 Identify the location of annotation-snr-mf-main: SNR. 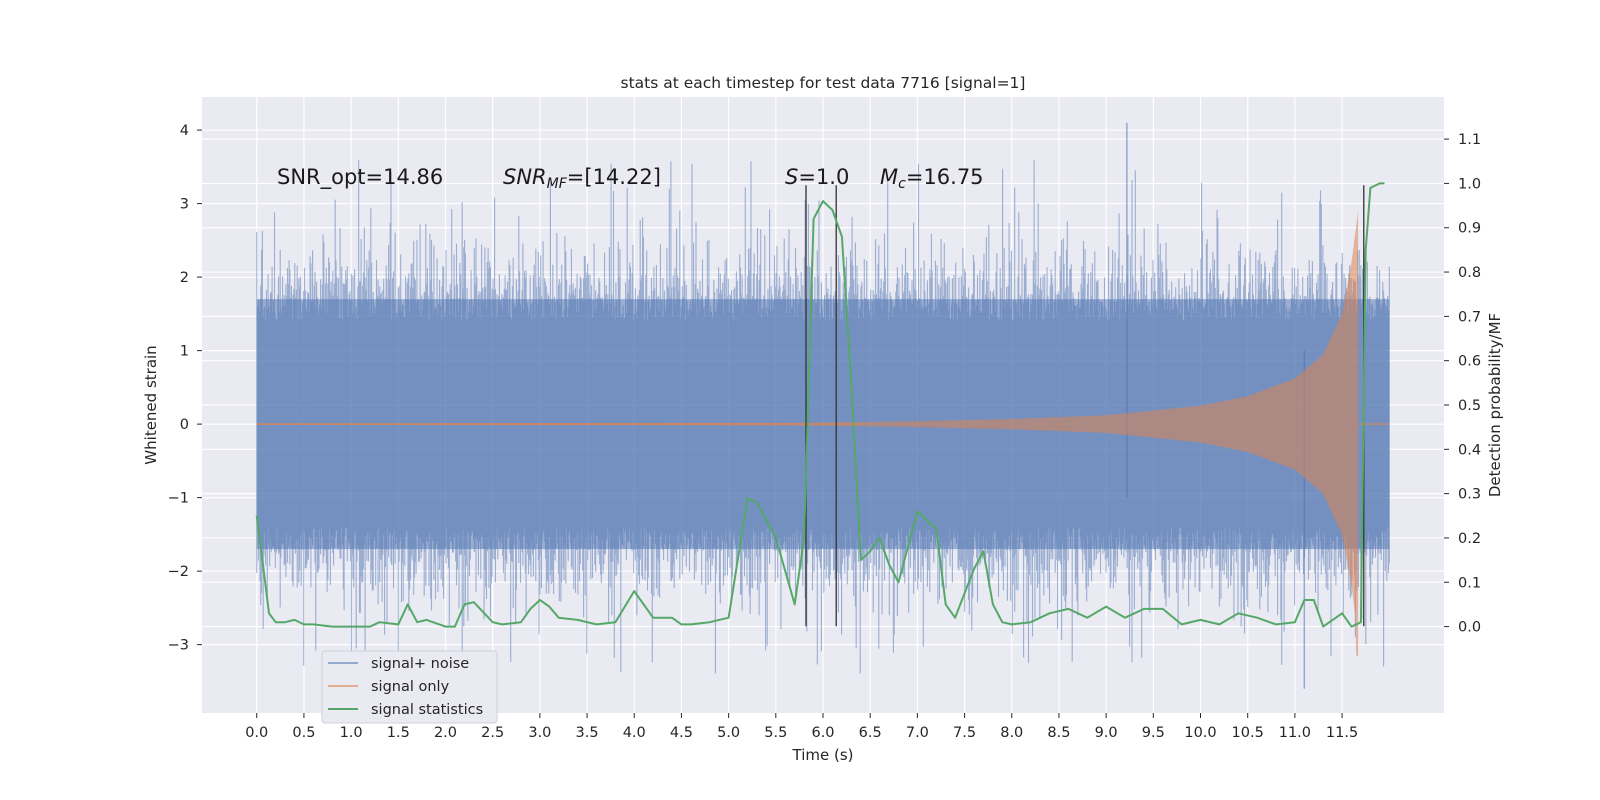
(525, 177).